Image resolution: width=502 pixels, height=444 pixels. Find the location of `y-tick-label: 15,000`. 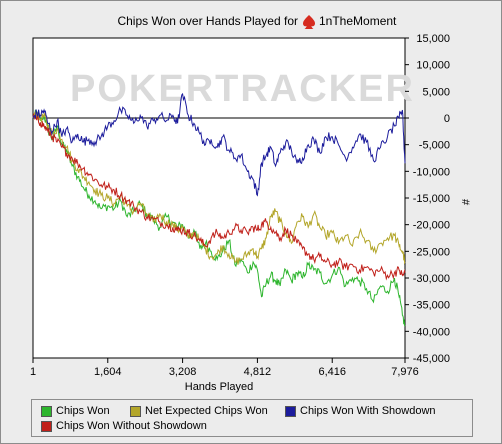

y-tick-label: 15,000 is located at coordinates (433, 39).